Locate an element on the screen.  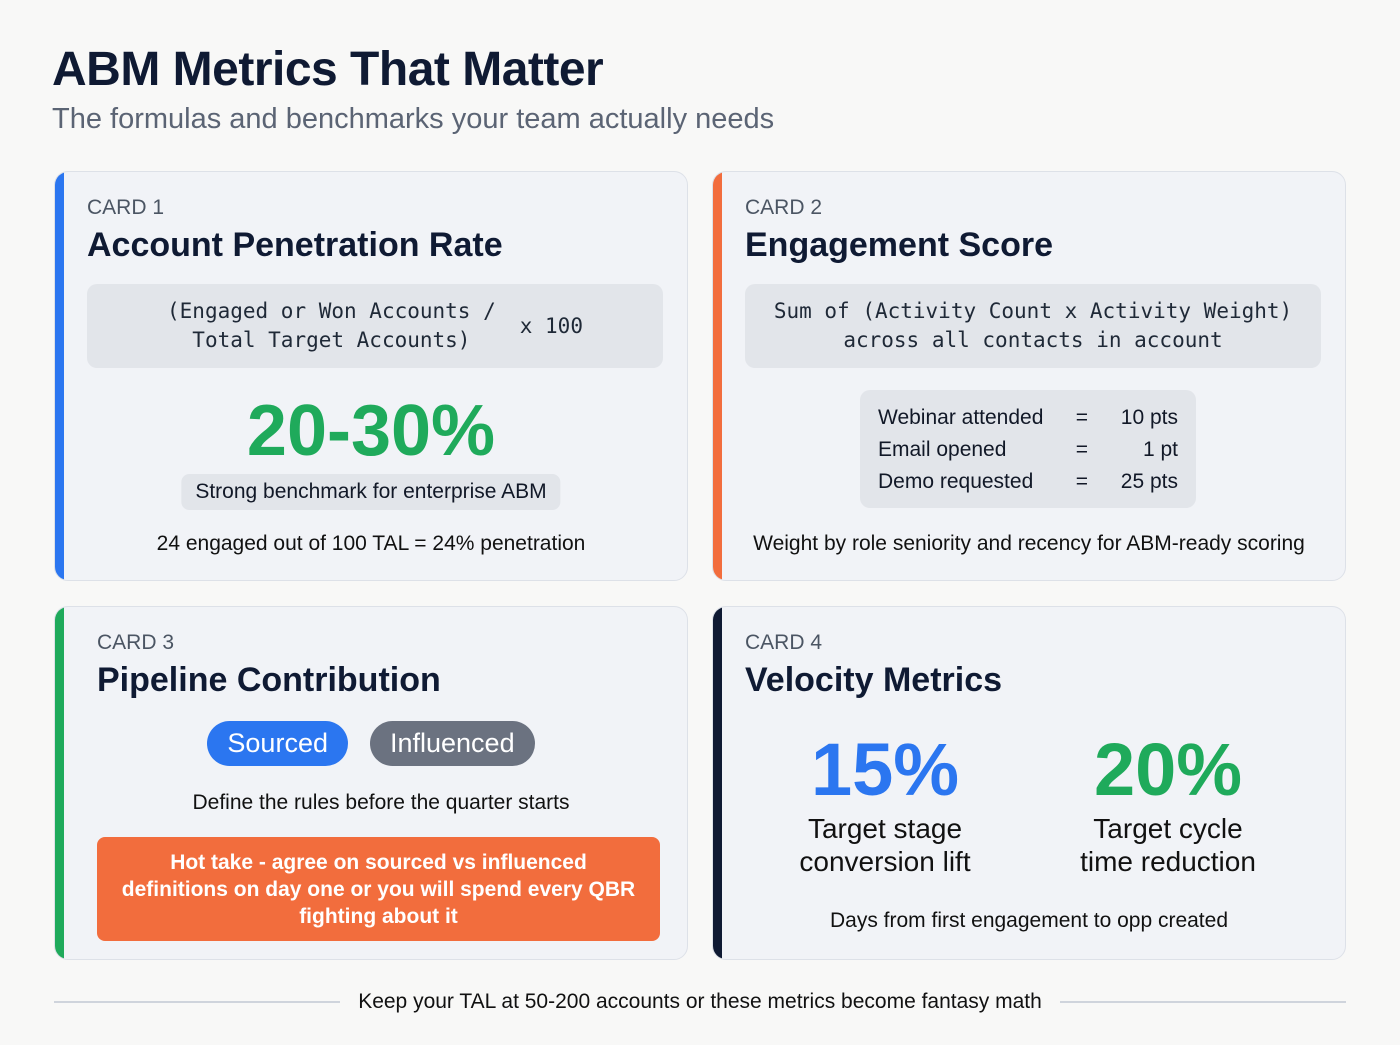
card-title: Pipeline Contribution is located at coordinates (269, 680).